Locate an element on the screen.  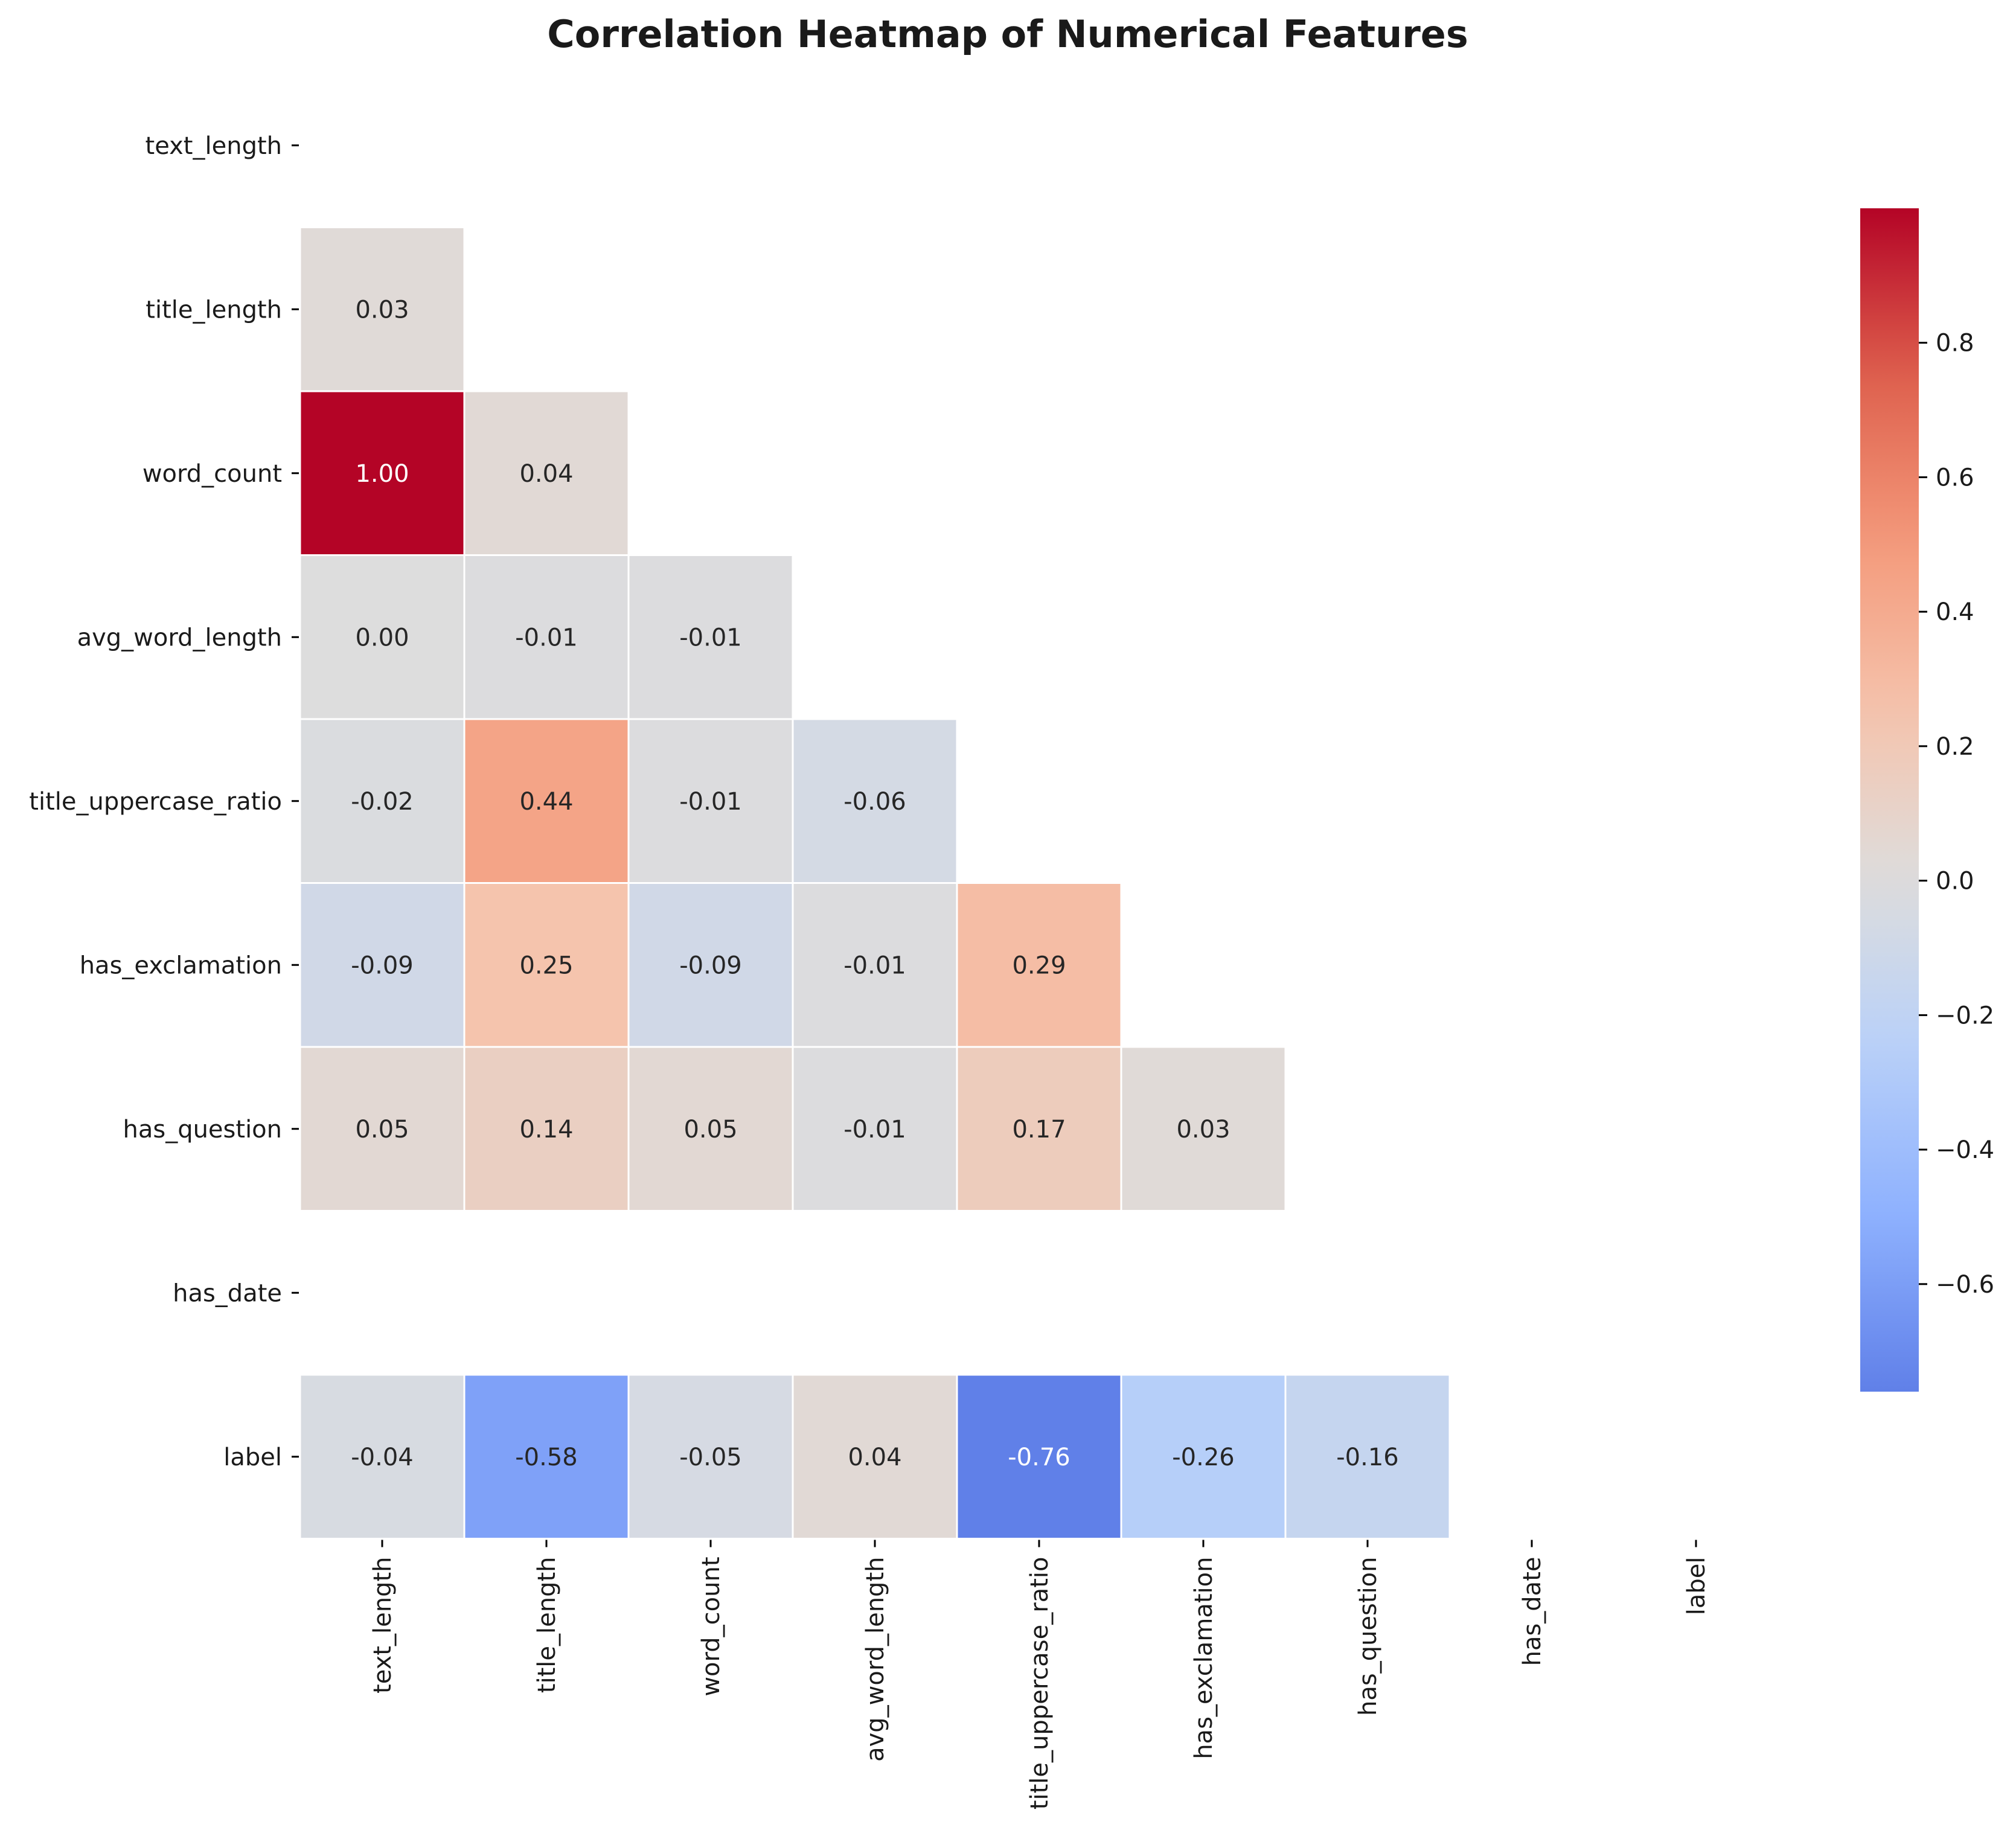
cell-value-label: -0.58 is located at coordinates (546, 1457).